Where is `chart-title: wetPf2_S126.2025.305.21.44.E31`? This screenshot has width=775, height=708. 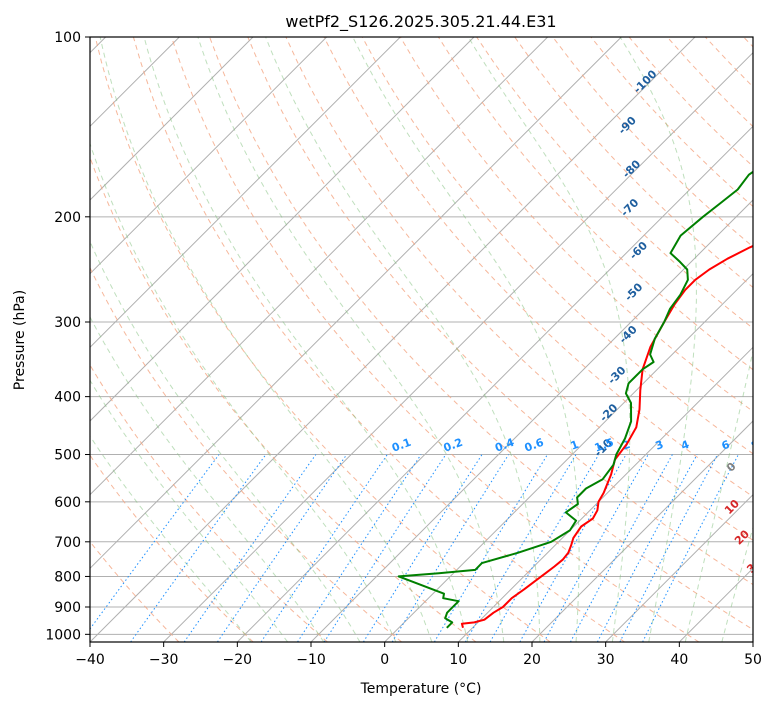
chart-title: wetPf2_S126.2025.305.21.44.E31 is located at coordinates (420, 22).